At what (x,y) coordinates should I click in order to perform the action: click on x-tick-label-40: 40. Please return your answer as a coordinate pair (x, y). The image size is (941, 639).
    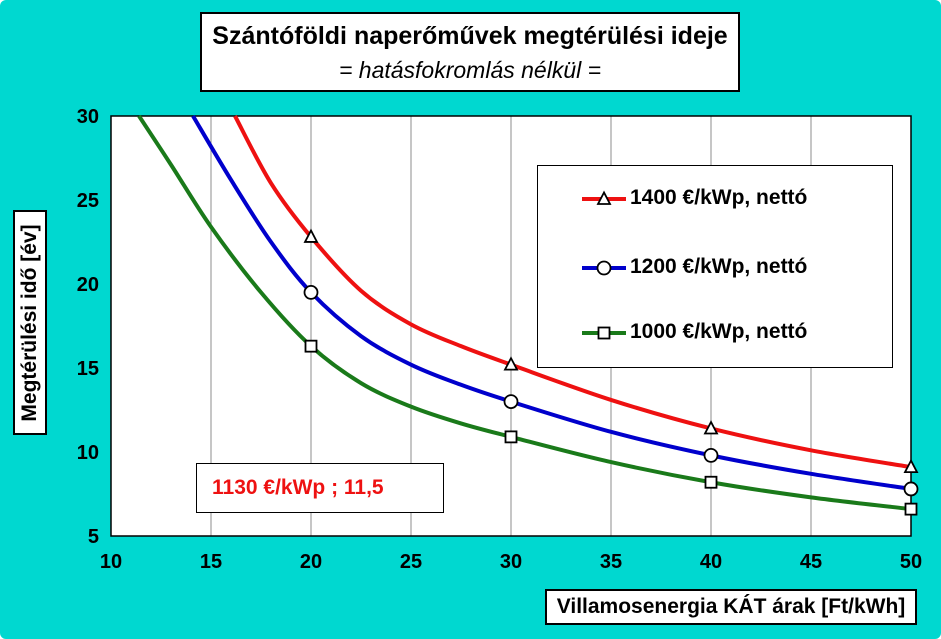
    Looking at the image, I should click on (711, 562).